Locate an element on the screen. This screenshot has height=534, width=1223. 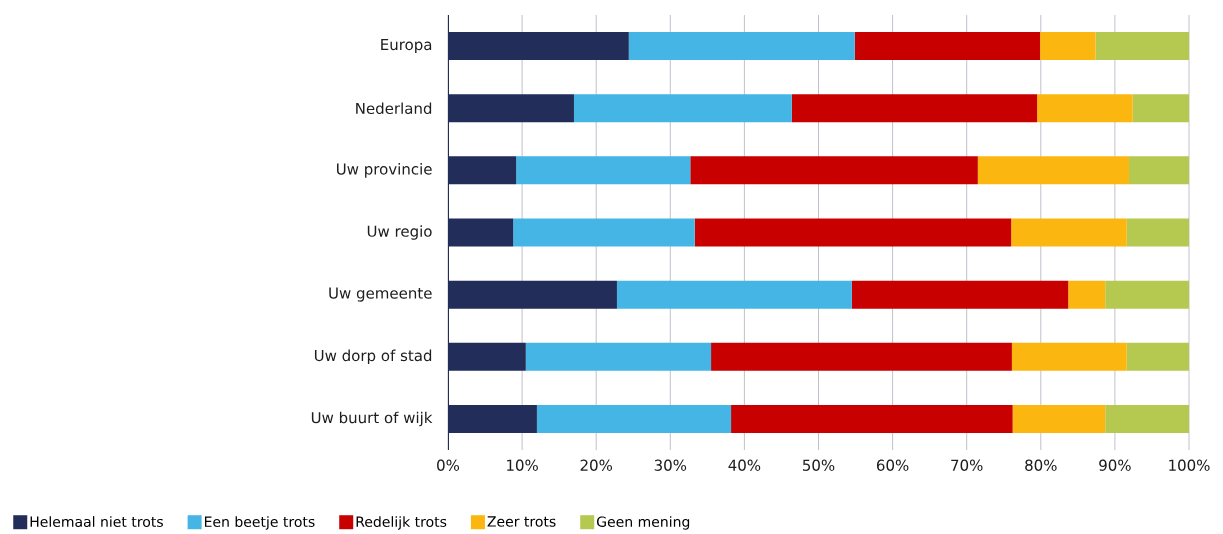
x-tick-label: 60% is located at coordinates (892, 465).